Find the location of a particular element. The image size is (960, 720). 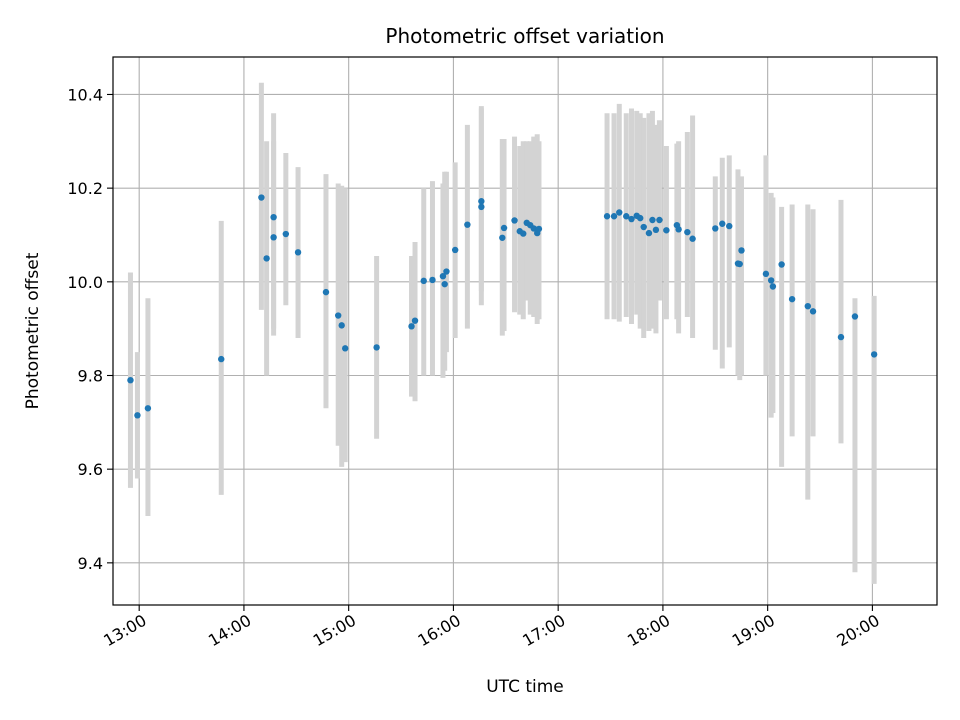

y-tick-label: 10.4 is located at coordinates (85, 94).